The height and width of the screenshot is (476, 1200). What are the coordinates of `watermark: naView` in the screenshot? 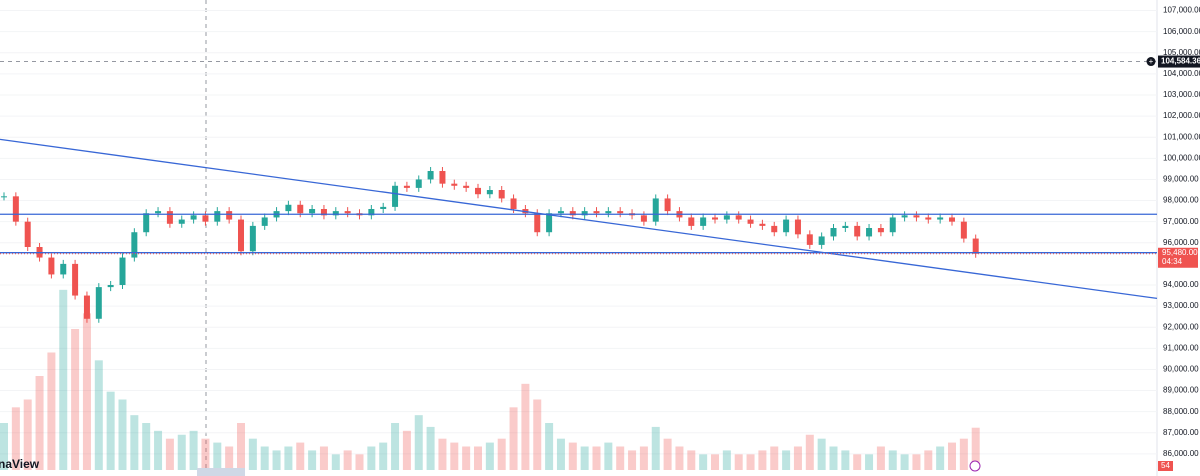 It's located at (20, 464).